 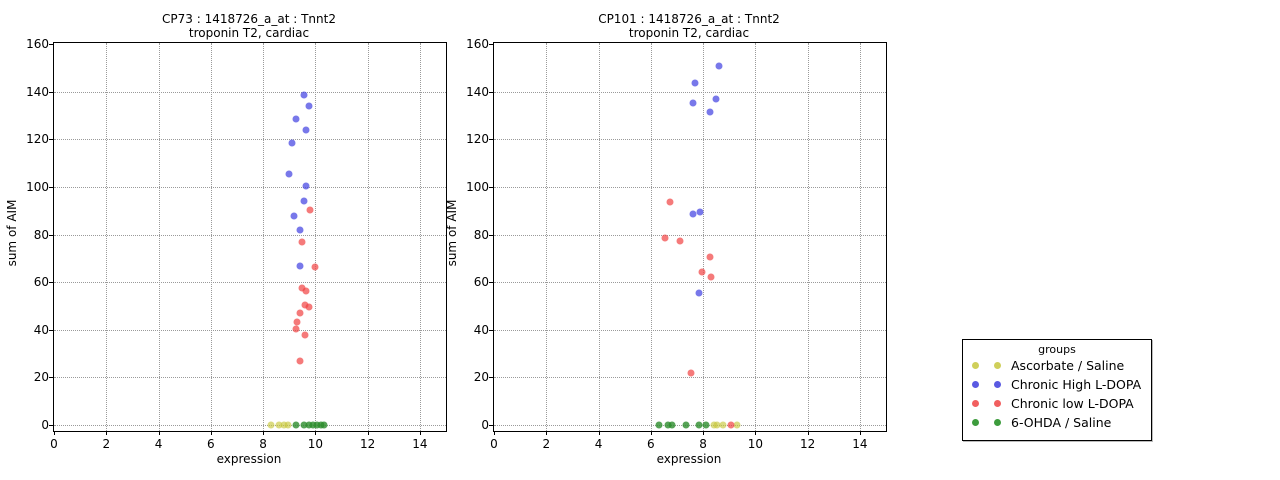 What do you see at coordinates (37, 91) in the screenshot?
I see `y-tick-label: 140` at bounding box center [37, 91].